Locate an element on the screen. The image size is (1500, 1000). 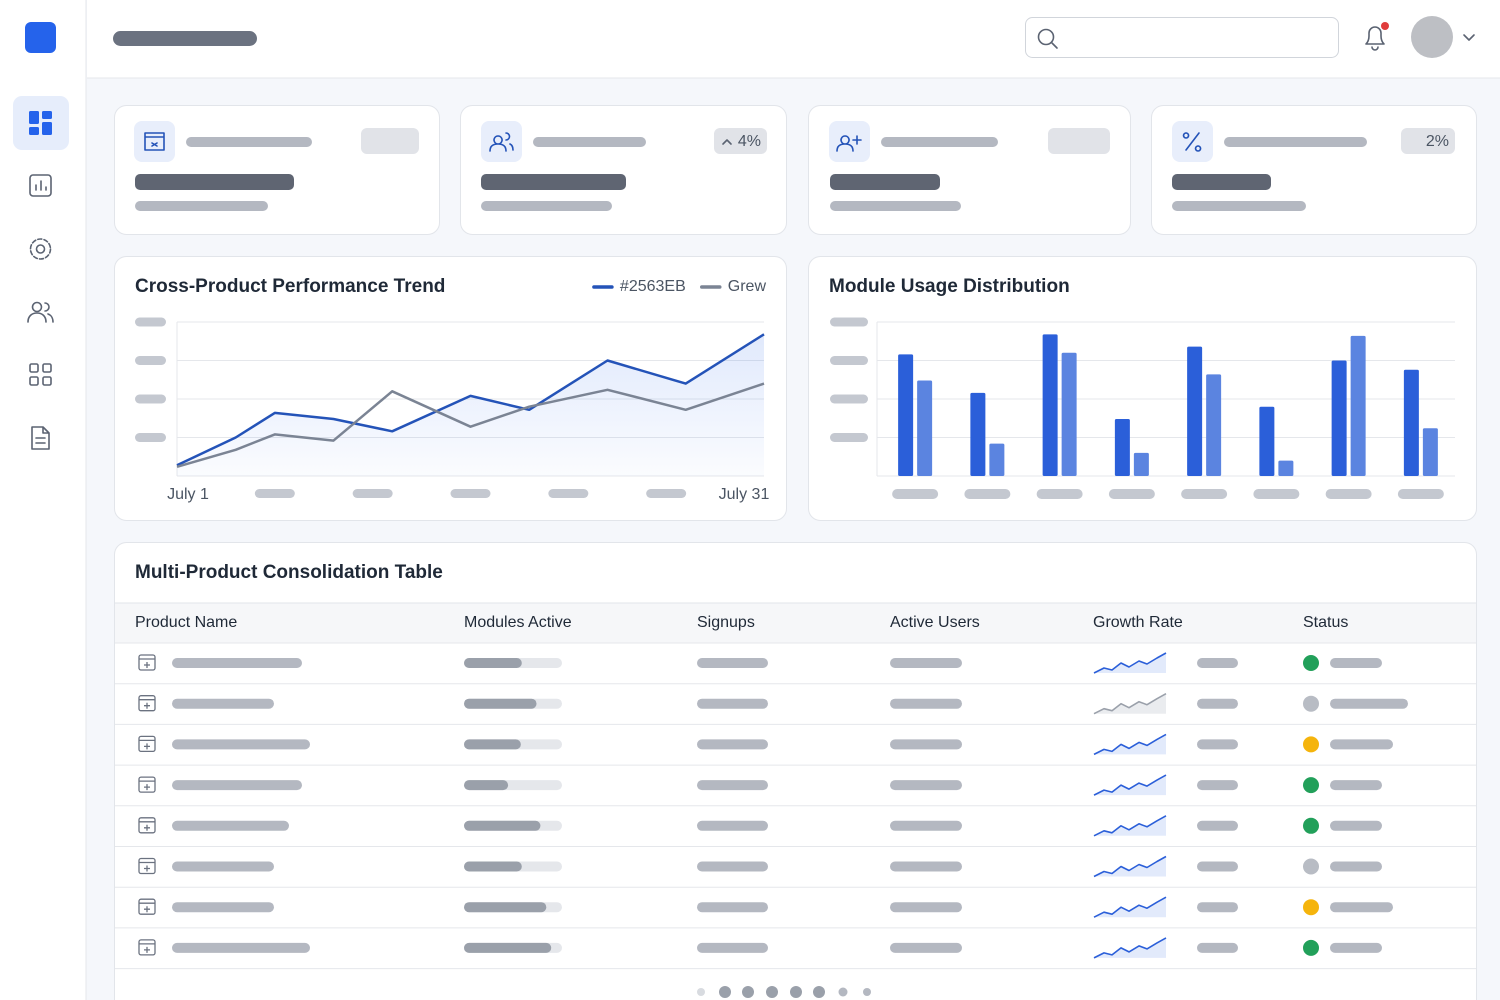
pagination is located at coordinates (784, 992).